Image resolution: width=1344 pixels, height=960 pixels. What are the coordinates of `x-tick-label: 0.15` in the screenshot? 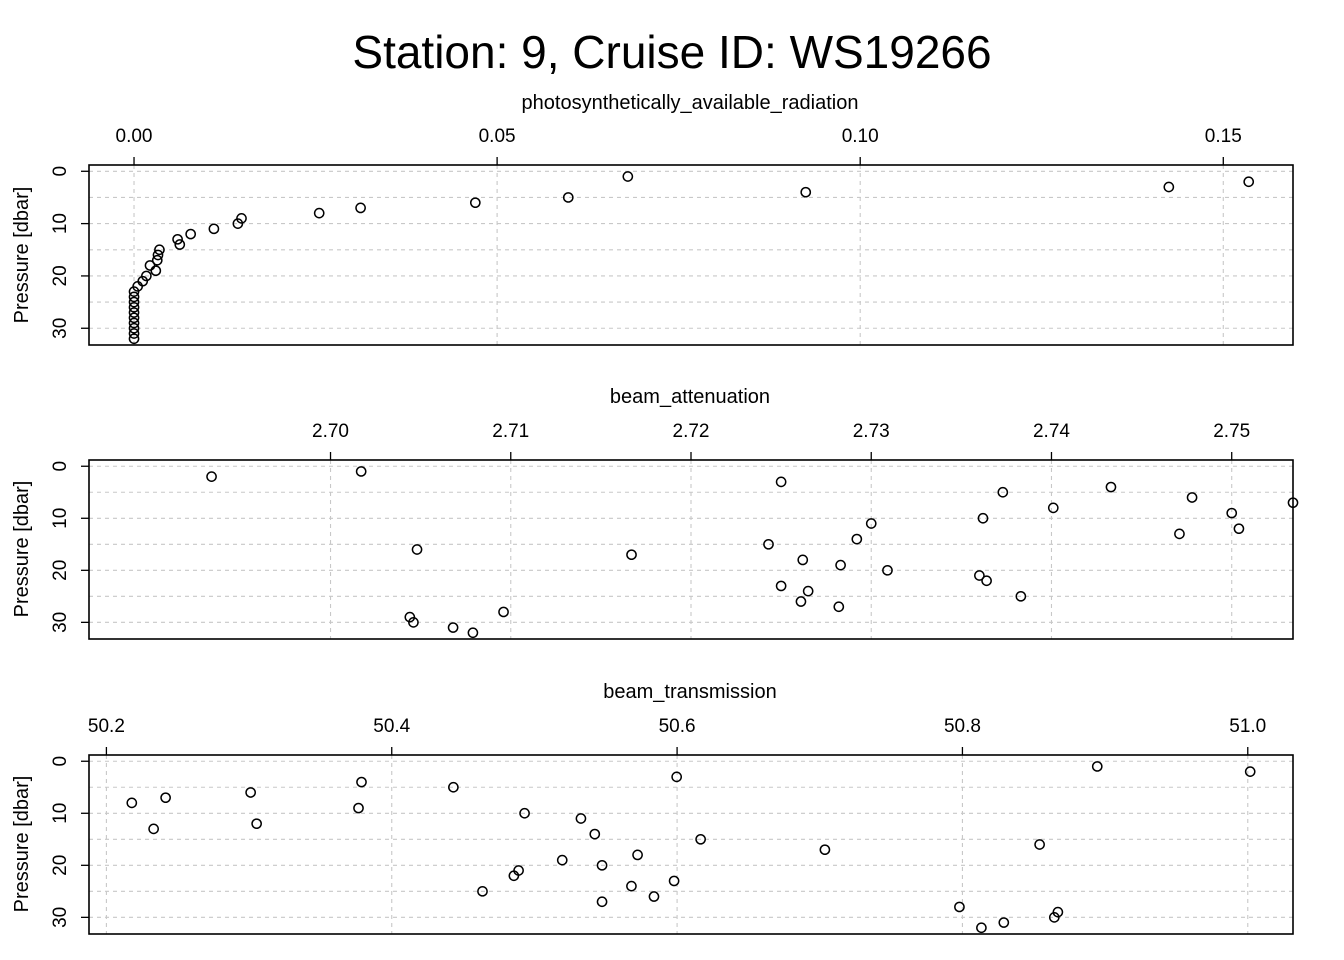 It's located at (1223, 136).